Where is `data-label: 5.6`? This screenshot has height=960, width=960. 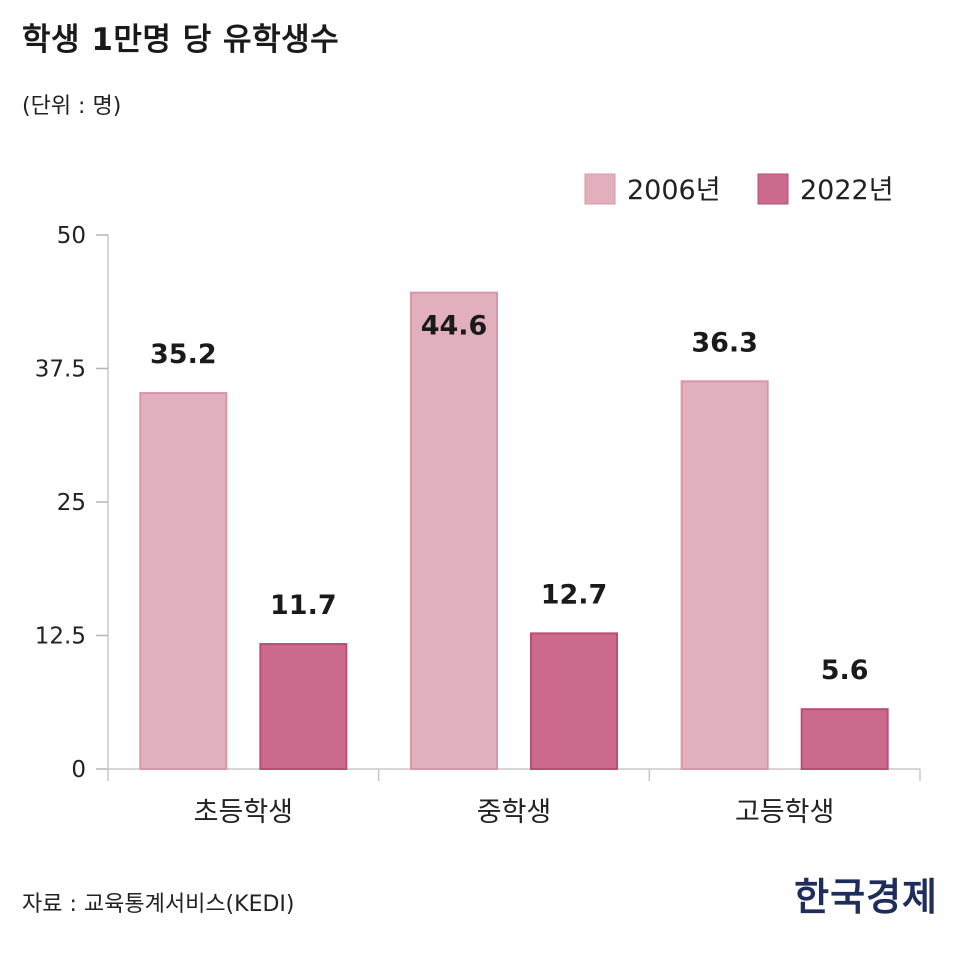 data-label: 5.6 is located at coordinates (845, 670).